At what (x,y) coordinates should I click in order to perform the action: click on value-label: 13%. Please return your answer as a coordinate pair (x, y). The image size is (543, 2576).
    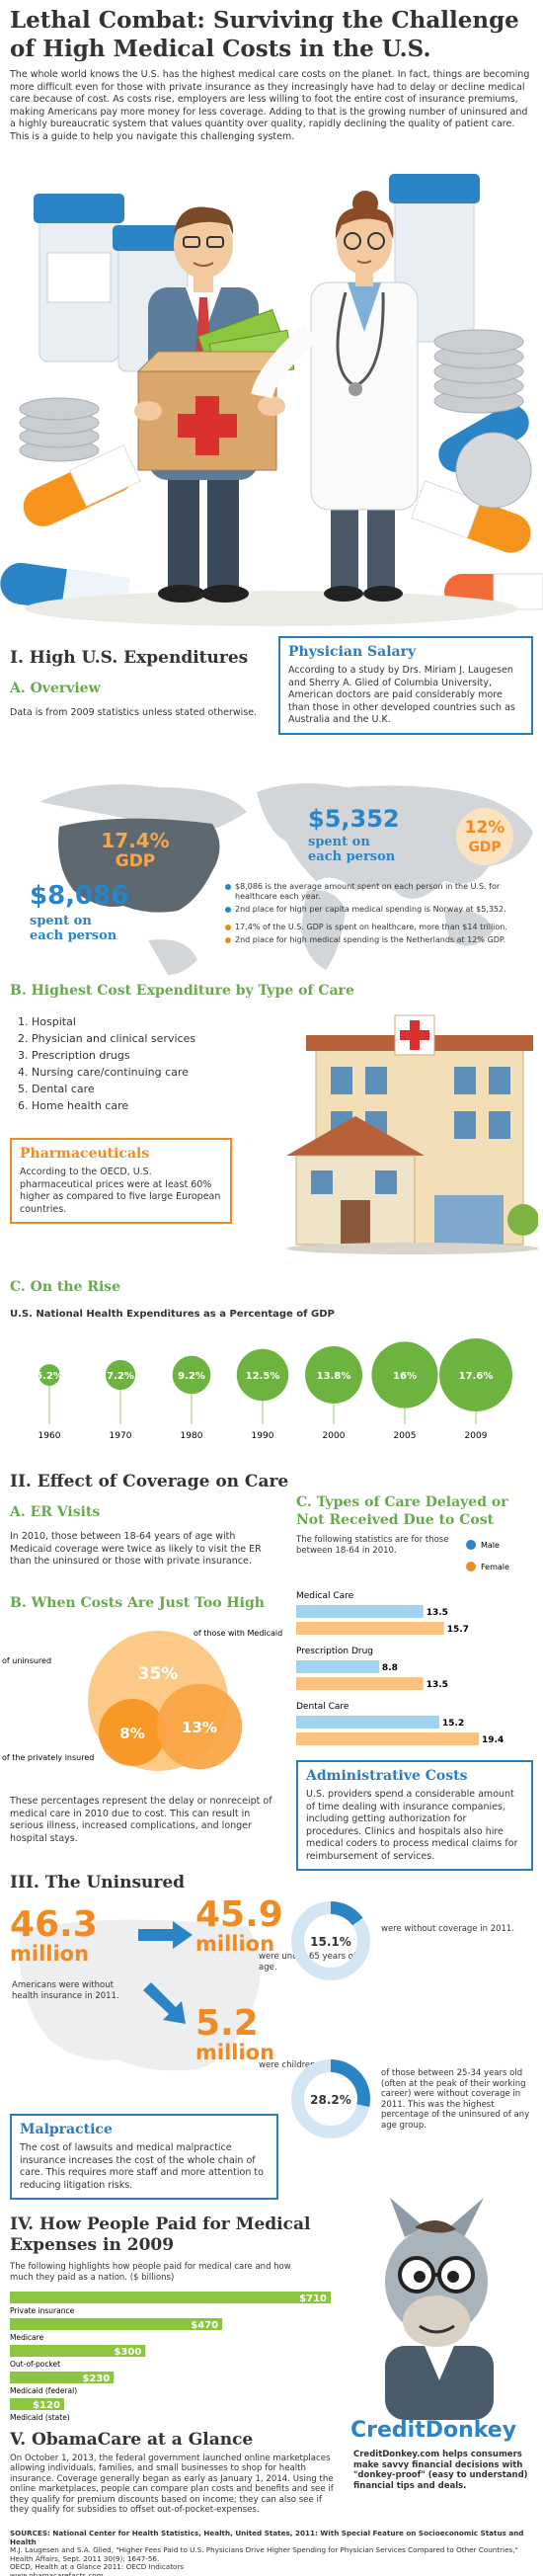
    Looking at the image, I should click on (200, 1727).